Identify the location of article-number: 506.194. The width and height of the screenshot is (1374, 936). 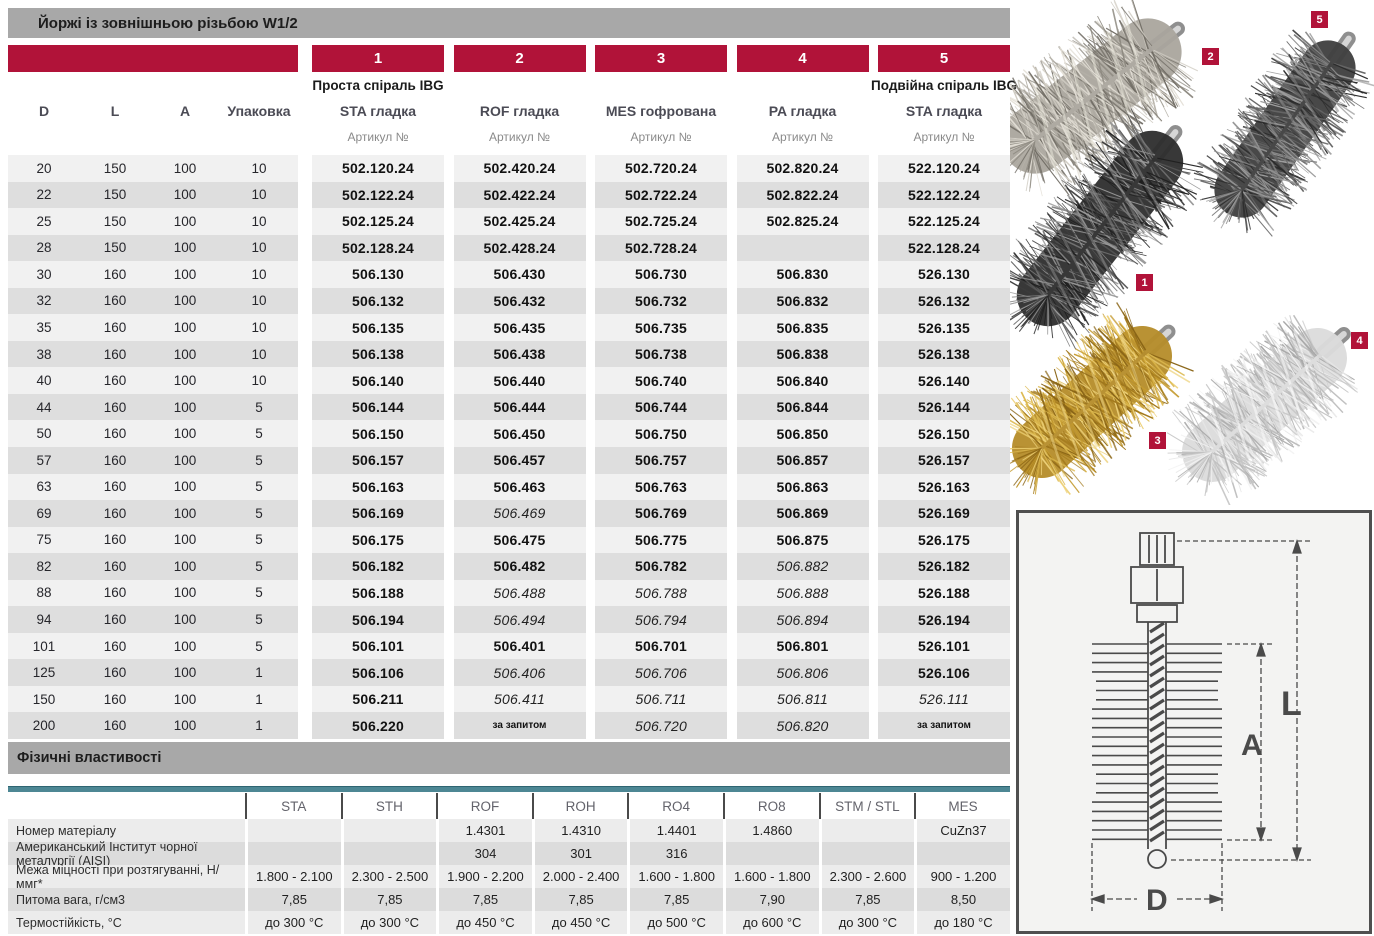
(377, 619).